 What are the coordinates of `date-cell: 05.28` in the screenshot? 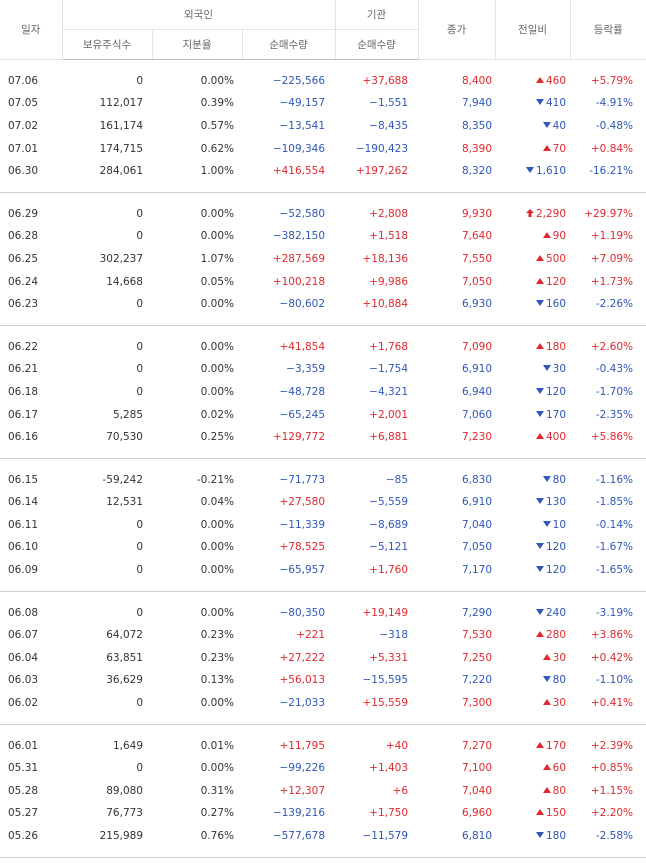 It's located at (31, 791).